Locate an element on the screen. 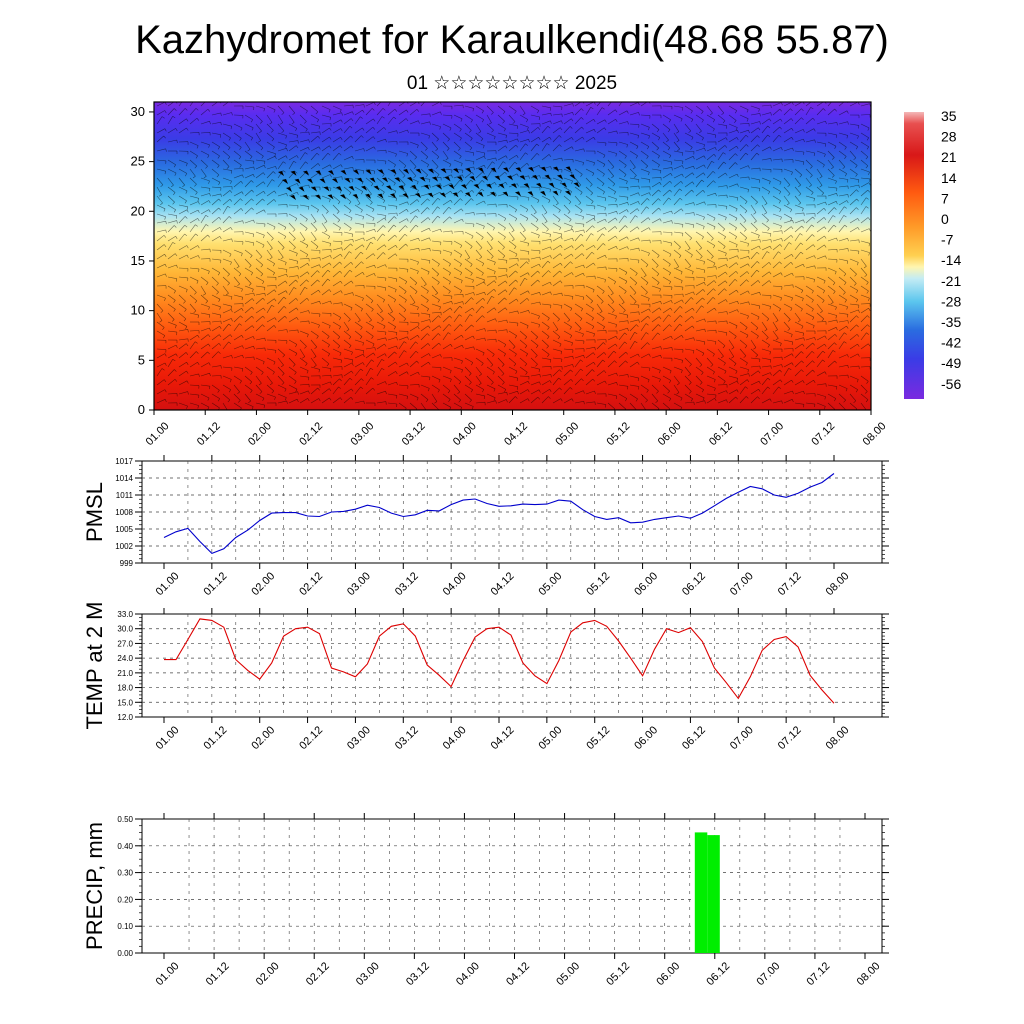 The image size is (1024, 1024). y-tick-label: 0.30 is located at coordinates (125, 873).